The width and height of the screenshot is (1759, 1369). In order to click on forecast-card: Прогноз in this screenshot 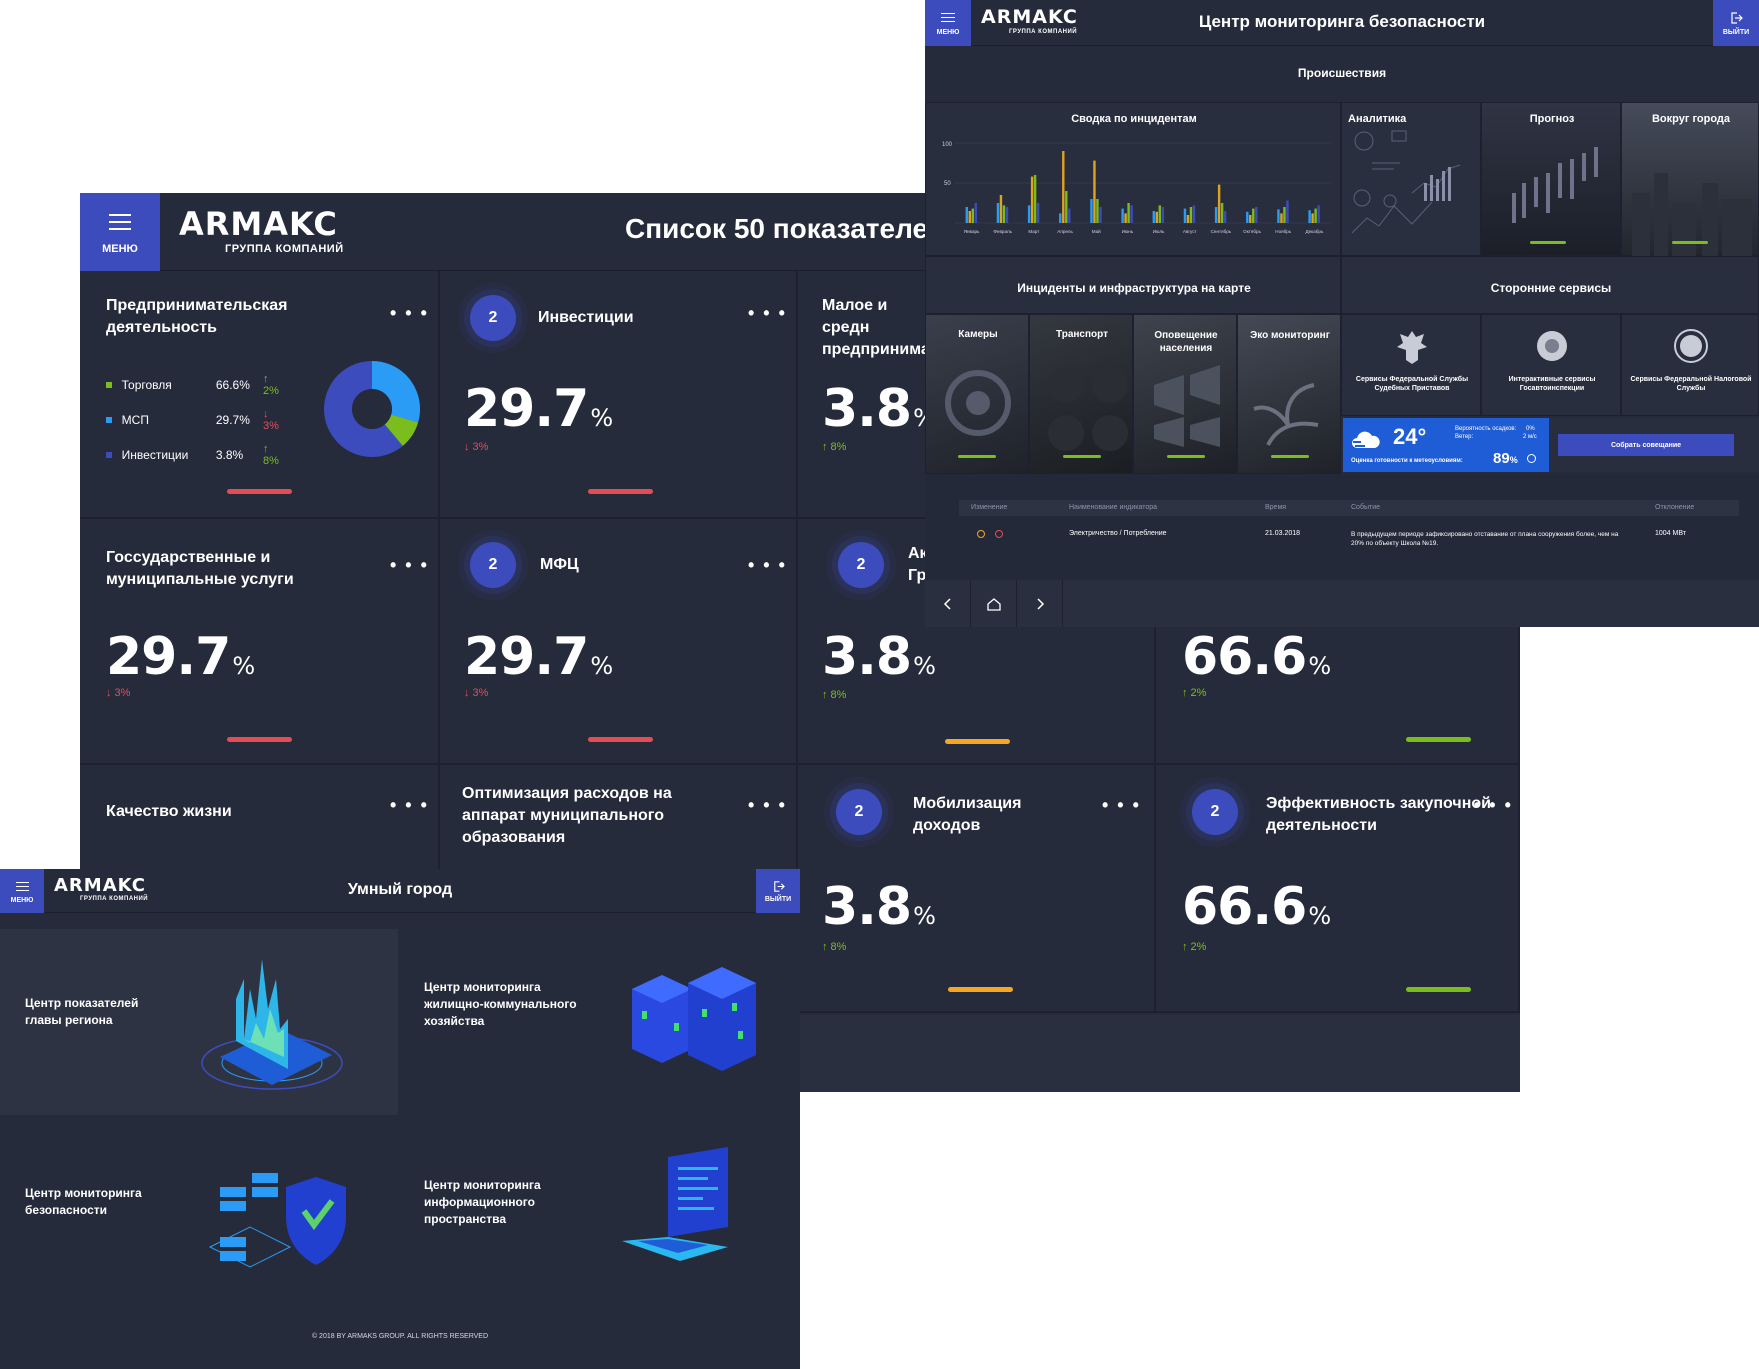, I will do `click(1551, 179)`.